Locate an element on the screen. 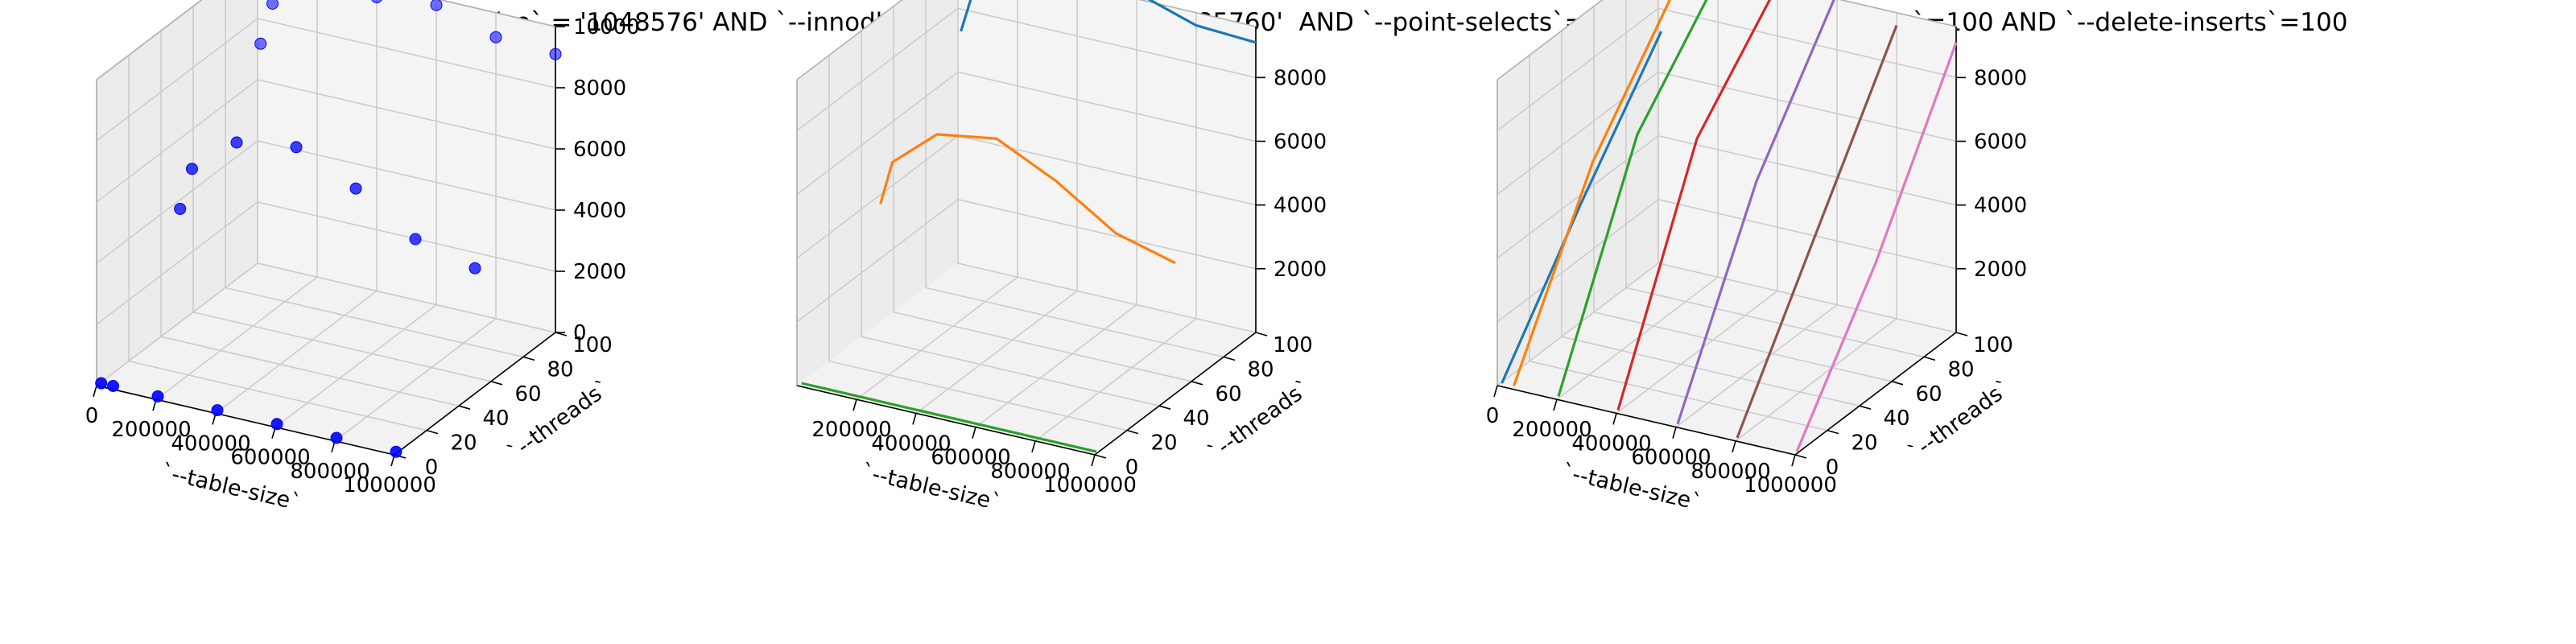 This screenshot has height=644, width=2576. back-wall-pane is located at coordinates (406, 166).